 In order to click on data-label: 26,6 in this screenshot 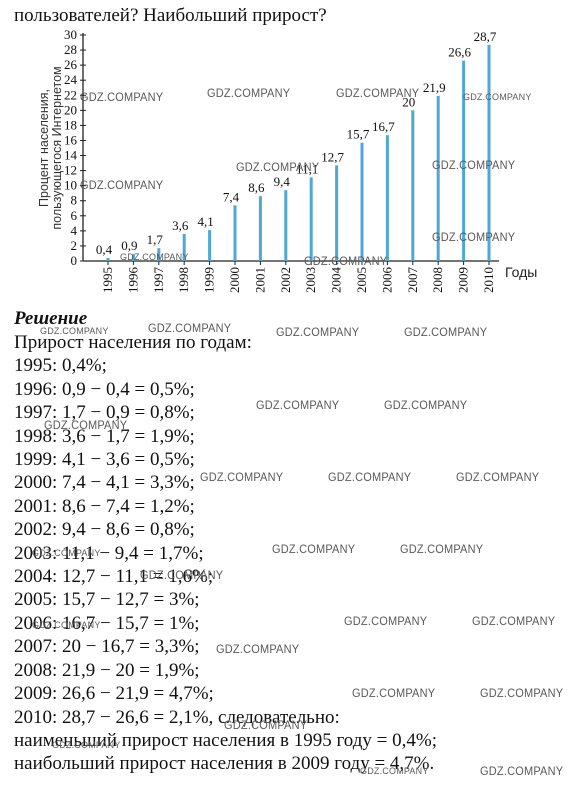, I will do `click(459, 52)`.